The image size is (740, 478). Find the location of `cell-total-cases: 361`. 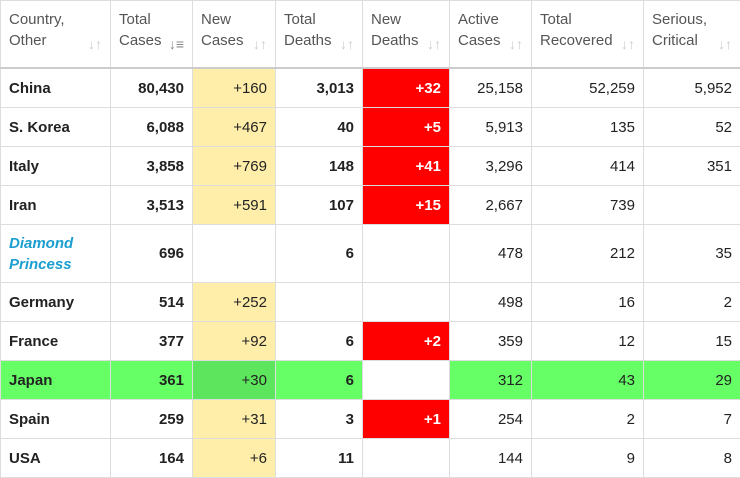

cell-total-cases: 361 is located at coordinates (152, 380).